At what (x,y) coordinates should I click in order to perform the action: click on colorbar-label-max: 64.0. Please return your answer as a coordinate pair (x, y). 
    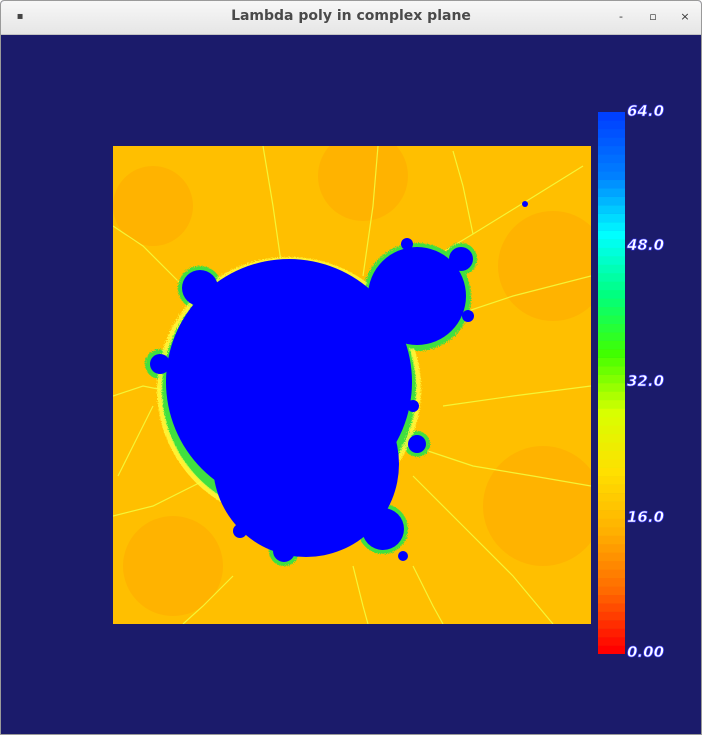
    Looking at the image, I should click on (646, 111).